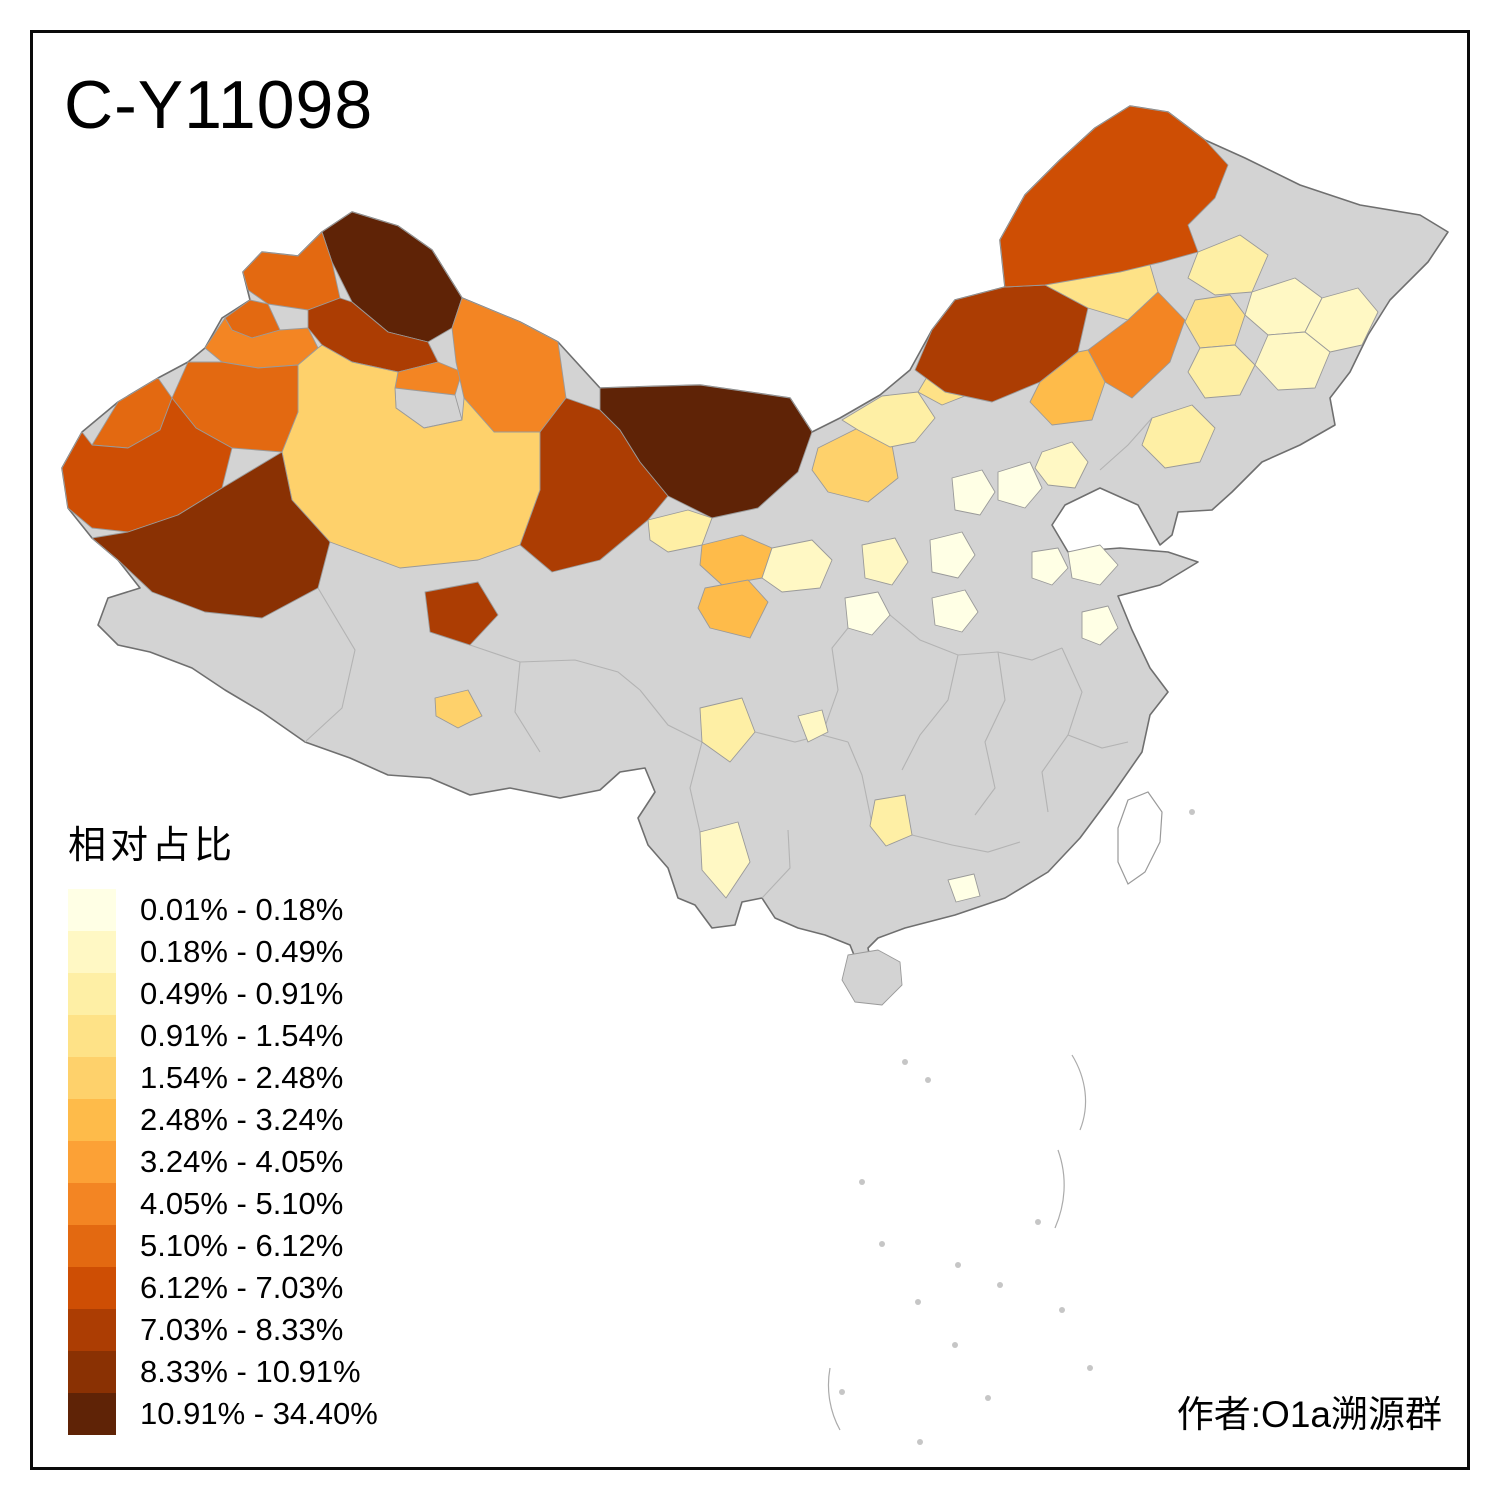  Describe the element at coordinates (1140, 838) in the screenshot. I see `region-taiwan` at that location.